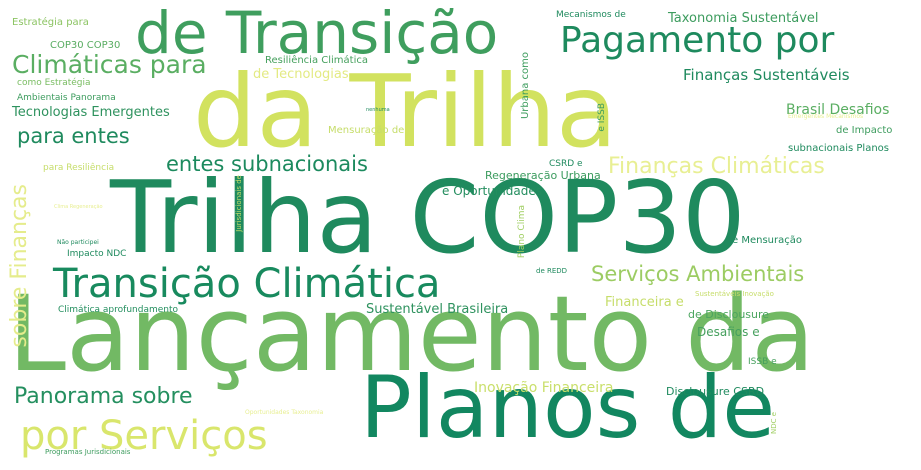 The image size is (921, 470). What do you see at coordinates (838, 148) in the screenshot?
I see `word: subnacionais Planos` at bounding box center [838, 148].